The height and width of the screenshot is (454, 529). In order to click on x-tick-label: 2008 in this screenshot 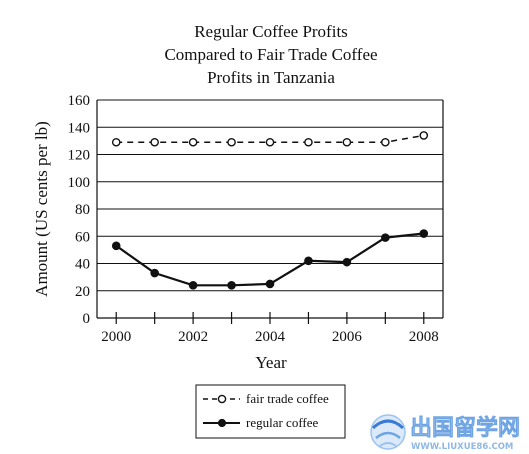, I will do `click(424, 337)`.